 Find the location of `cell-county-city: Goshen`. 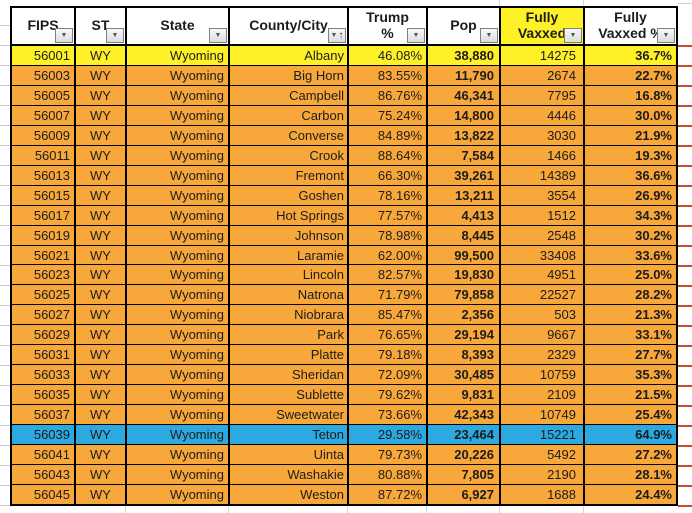

cell-county-city: Goshen is located at coordinates (289, 195).